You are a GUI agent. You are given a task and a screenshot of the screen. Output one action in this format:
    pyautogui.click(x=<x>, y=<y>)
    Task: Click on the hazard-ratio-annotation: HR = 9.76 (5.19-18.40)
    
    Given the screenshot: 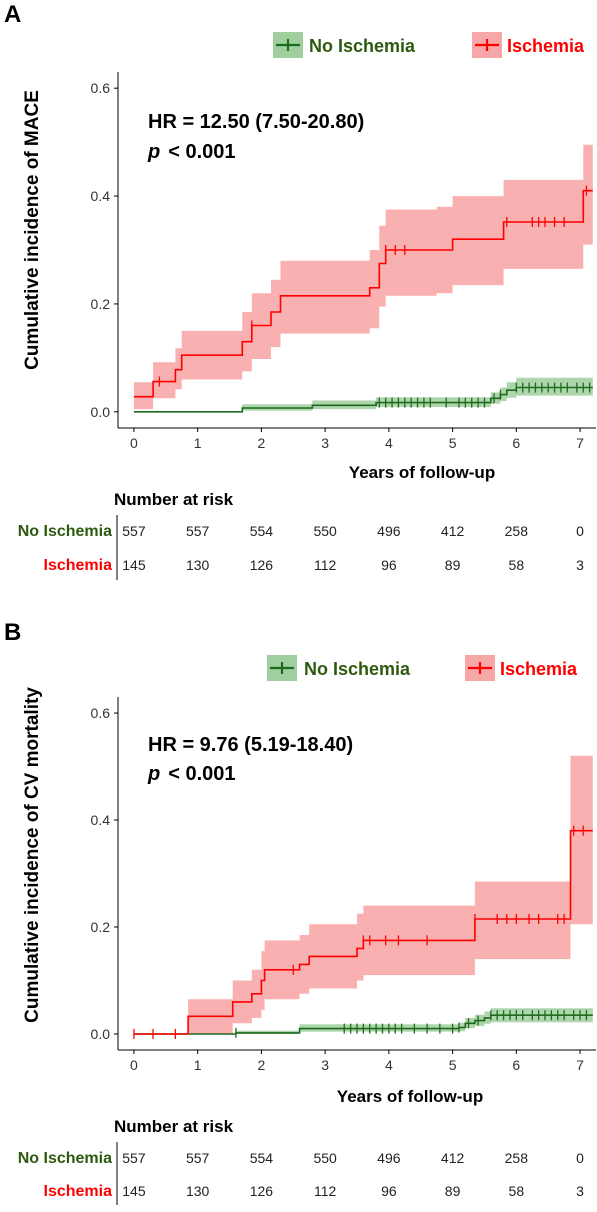 What is the action you would take?
    pyautogui.click(x=250, y=745)
    